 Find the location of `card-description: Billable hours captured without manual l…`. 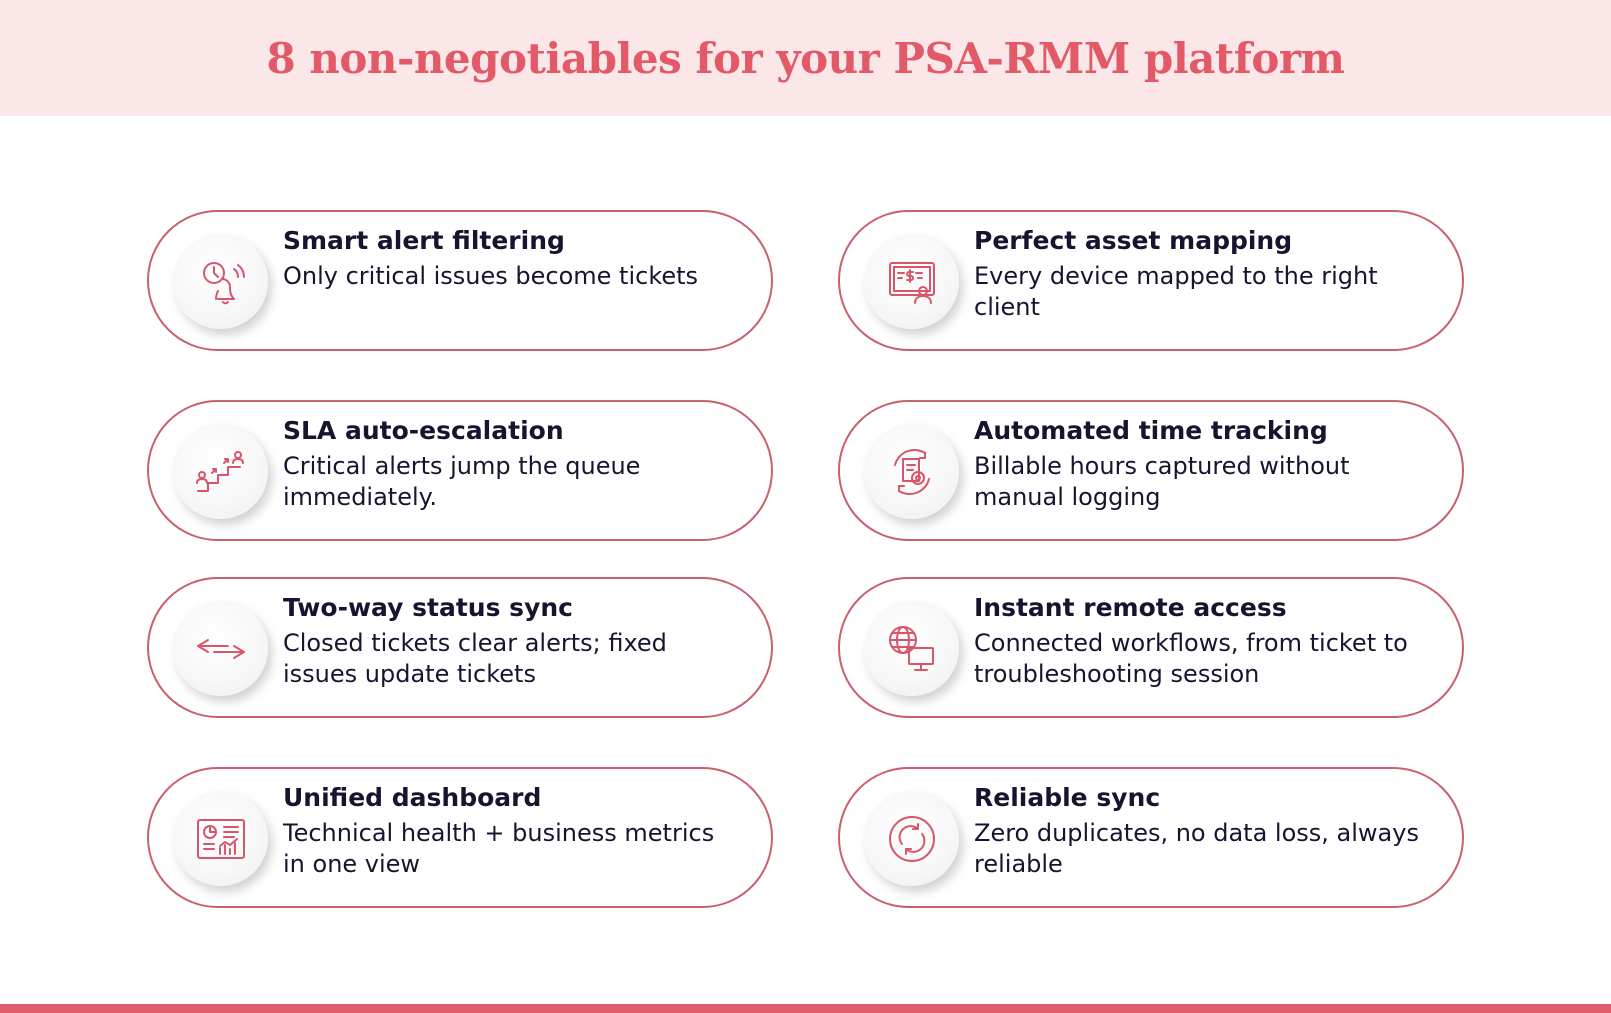

card-description: Billable hours captured without manual l… is located at coordinates (1162, 481).